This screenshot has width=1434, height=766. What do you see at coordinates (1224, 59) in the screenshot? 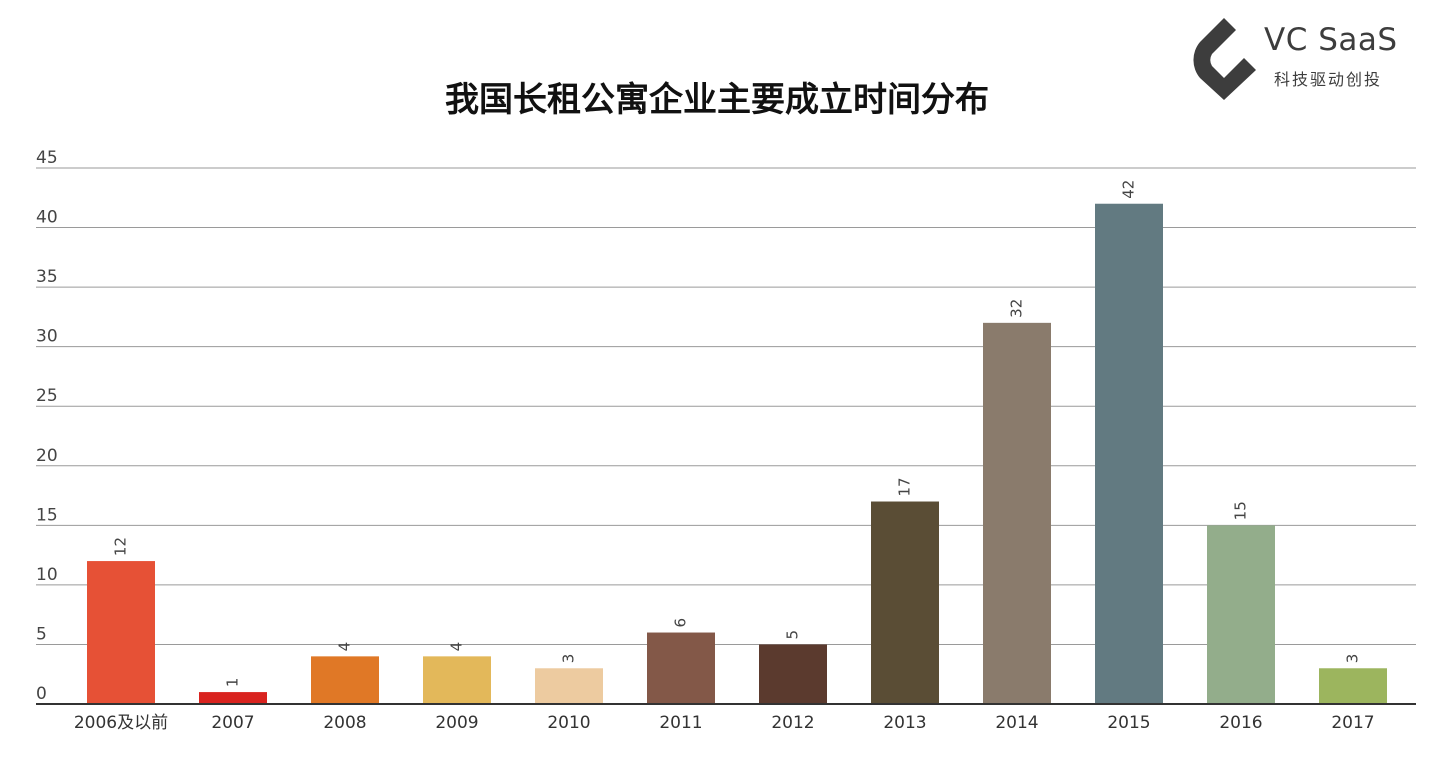
I see `vc-saas-logo-icon` at bounding box center [1224, 59].